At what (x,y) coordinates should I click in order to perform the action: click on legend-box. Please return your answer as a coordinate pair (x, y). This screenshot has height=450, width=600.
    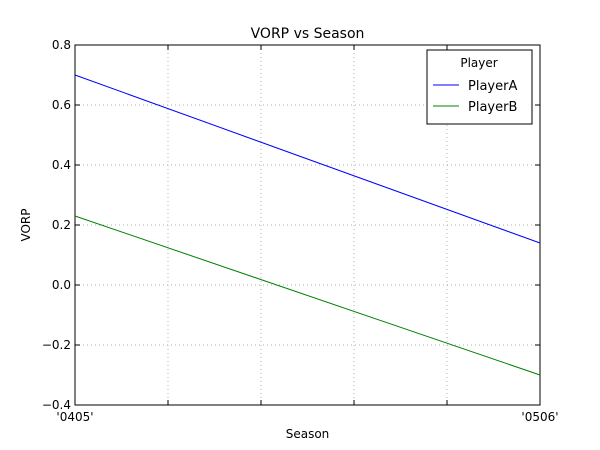
    Looking at the image, I should click on (479, 87).